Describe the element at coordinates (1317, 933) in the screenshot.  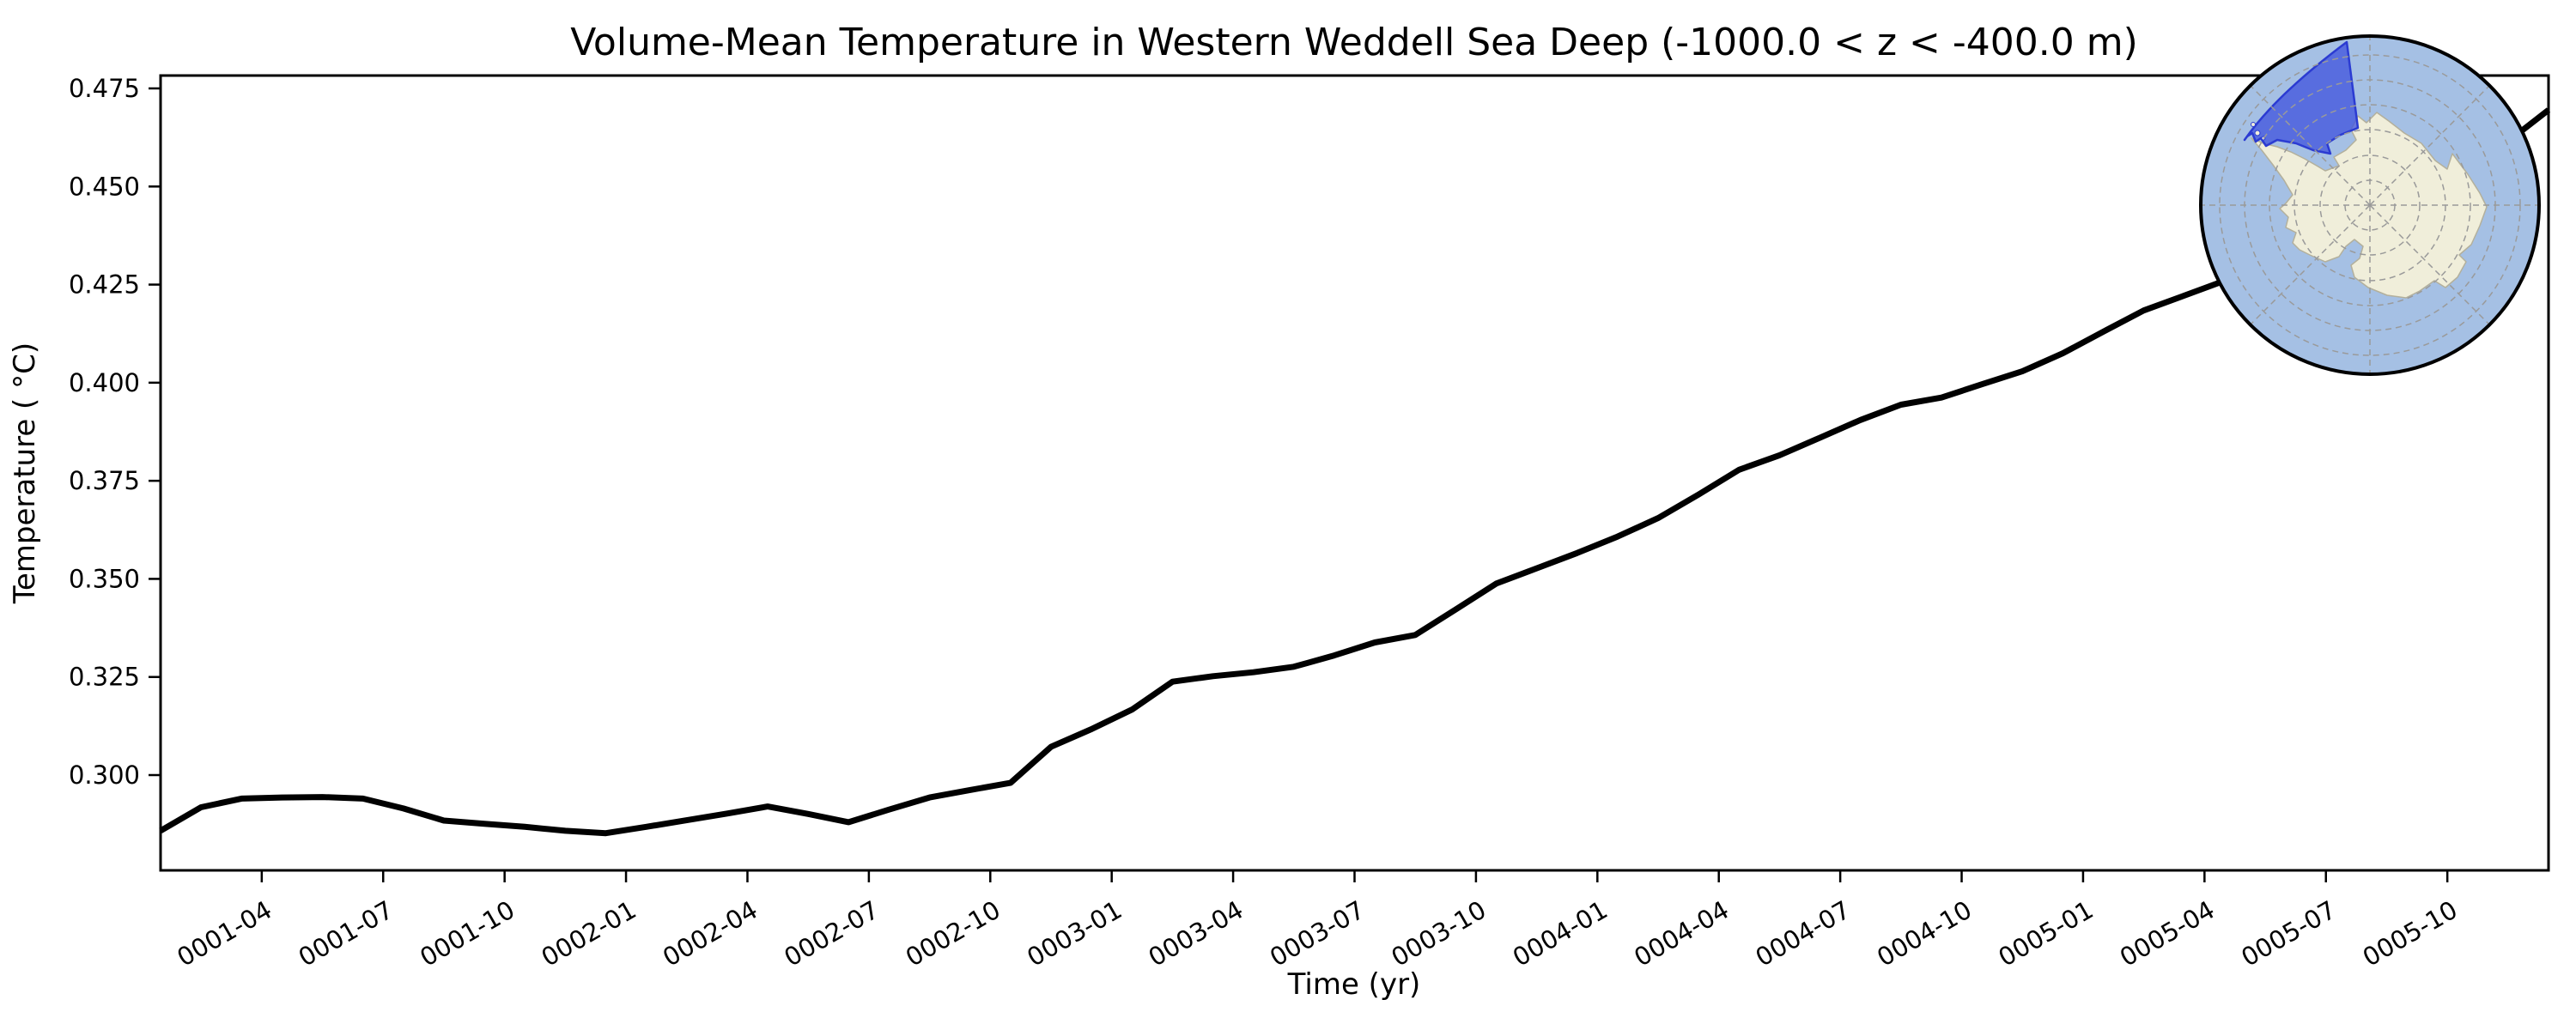
I see `x-tick-label: 0003-07` at that location.